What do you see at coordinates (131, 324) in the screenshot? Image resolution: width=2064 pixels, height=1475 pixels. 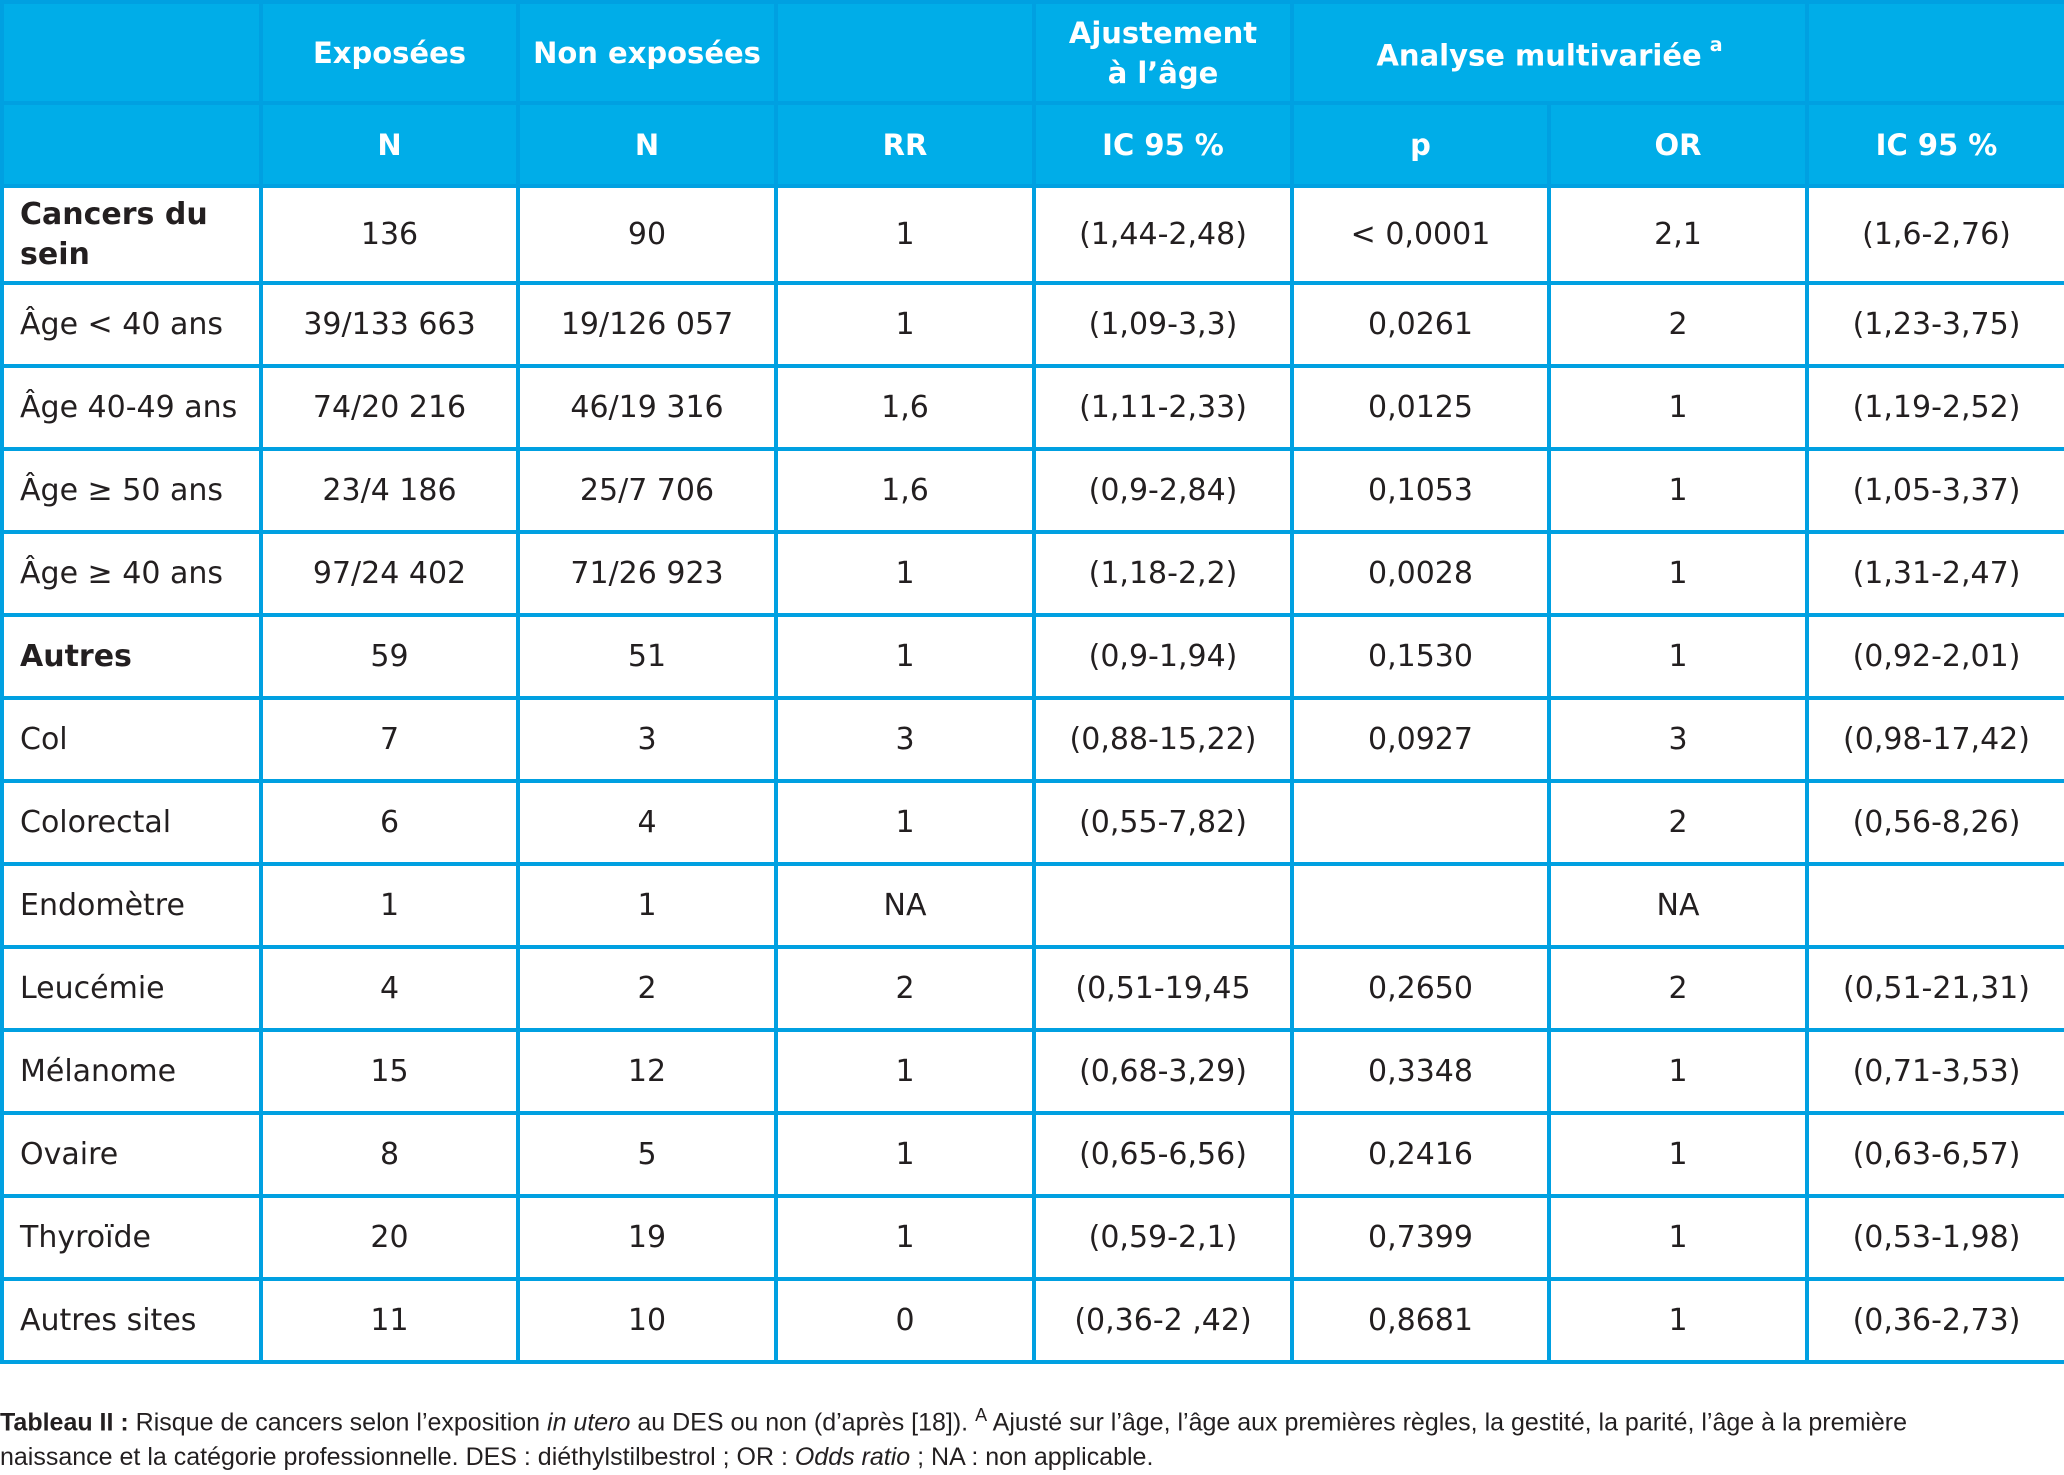 I see `row-label: Âge < 40 ans` at bounding box center [131, 324].